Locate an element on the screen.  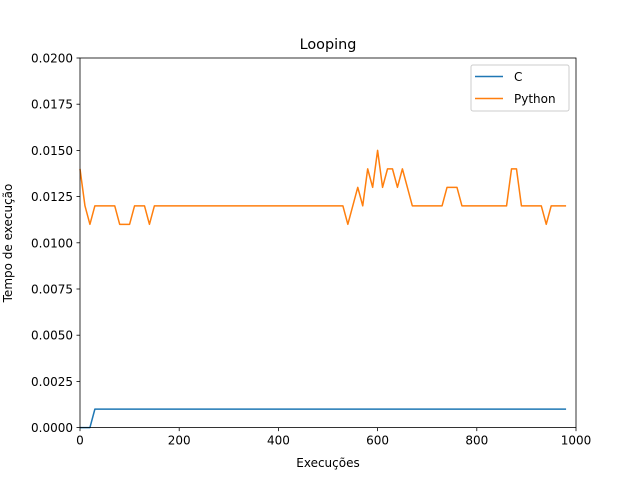
x-tick-label: 0 is located at coordinates (80, 441).